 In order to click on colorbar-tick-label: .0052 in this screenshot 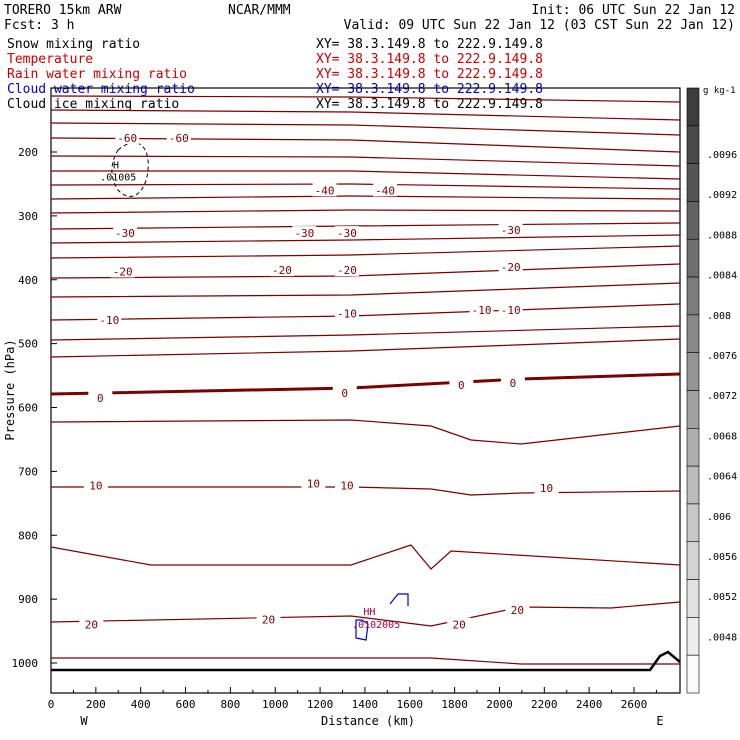, I will do `click(722, 597)`.